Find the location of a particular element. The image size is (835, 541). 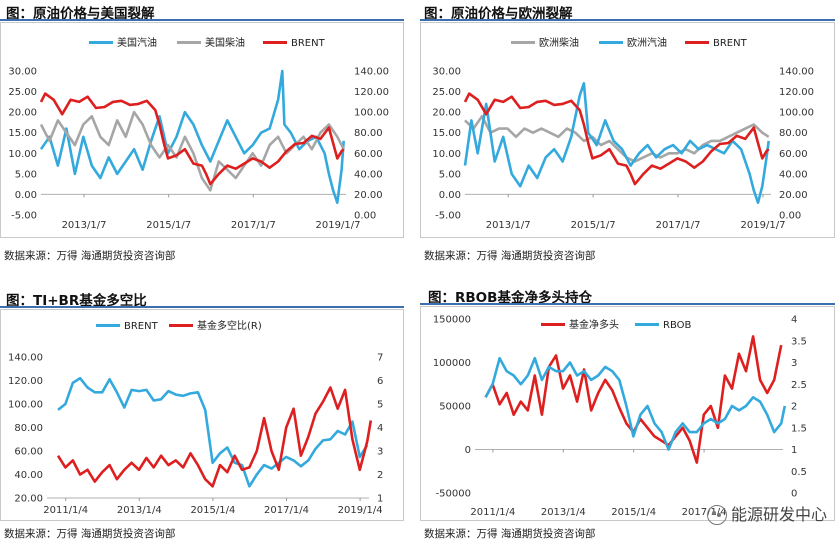

y-tick-label-left: -50000 is located at coordinates (453, 494).